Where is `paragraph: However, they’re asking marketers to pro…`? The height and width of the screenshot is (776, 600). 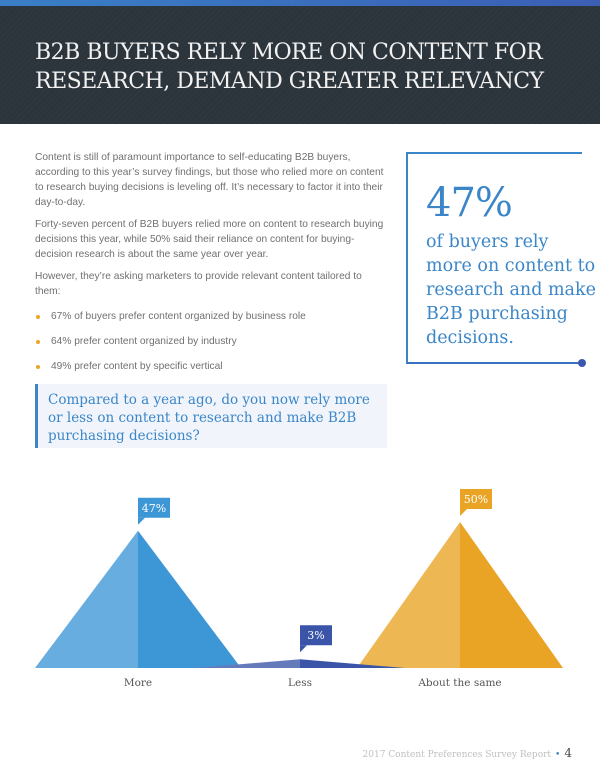
paragraph: However, they’re asking marketers to pro… is located at coordinates (198, 284).